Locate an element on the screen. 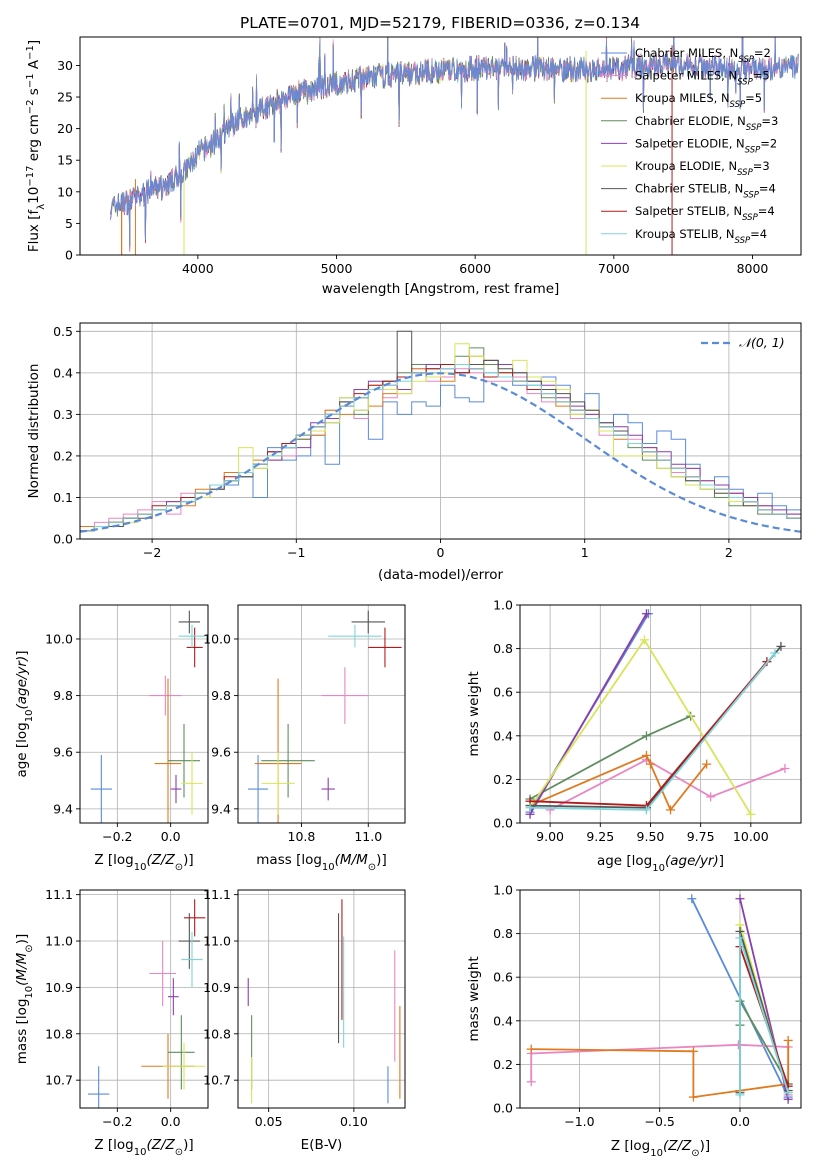 The width and height of the screenshot is (819, 1170). x-tick-label: 11.0 is located at coordinates (368, 836).